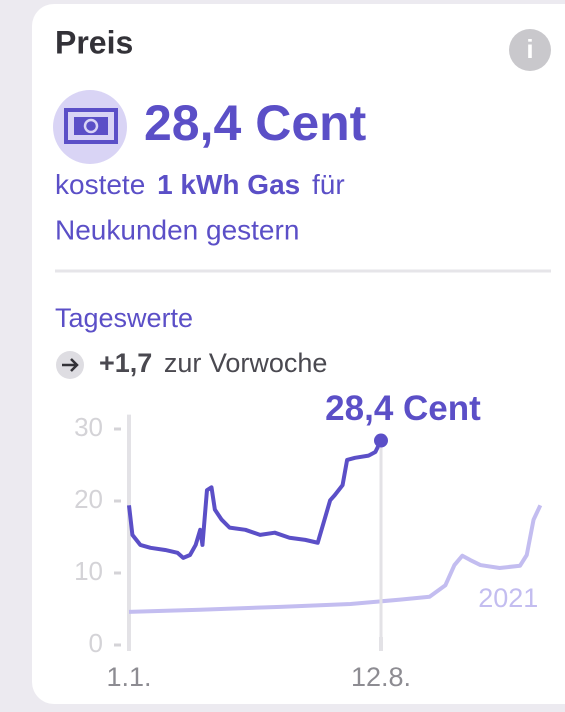  Describe the element at coordinates (228, 184) in the screenshot. I see `description-highlight: 1 kWh Gas` at that location.